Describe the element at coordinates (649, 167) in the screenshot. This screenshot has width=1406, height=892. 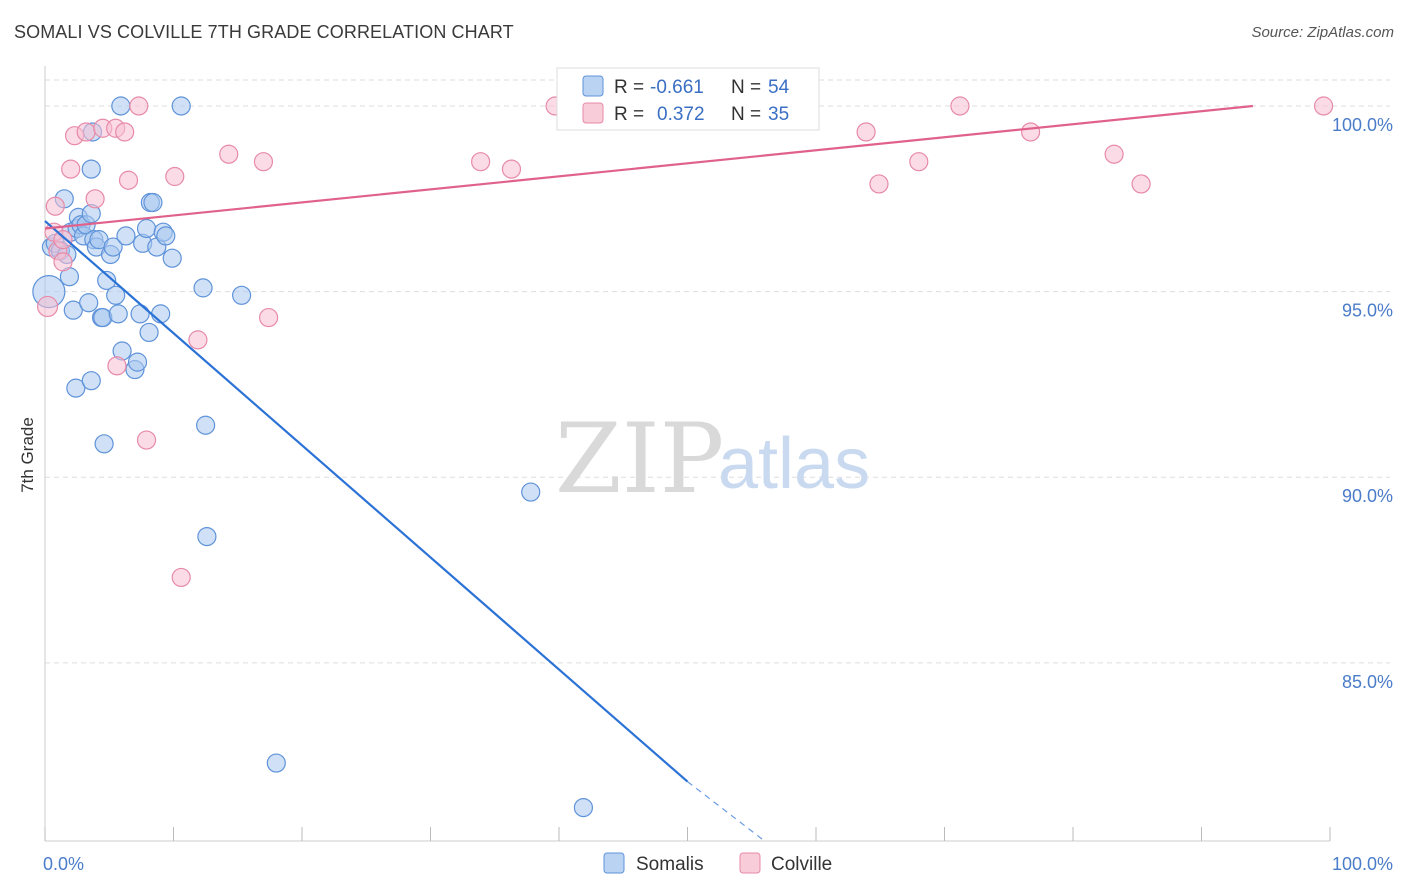
I see `colville-trend-line` at that location.